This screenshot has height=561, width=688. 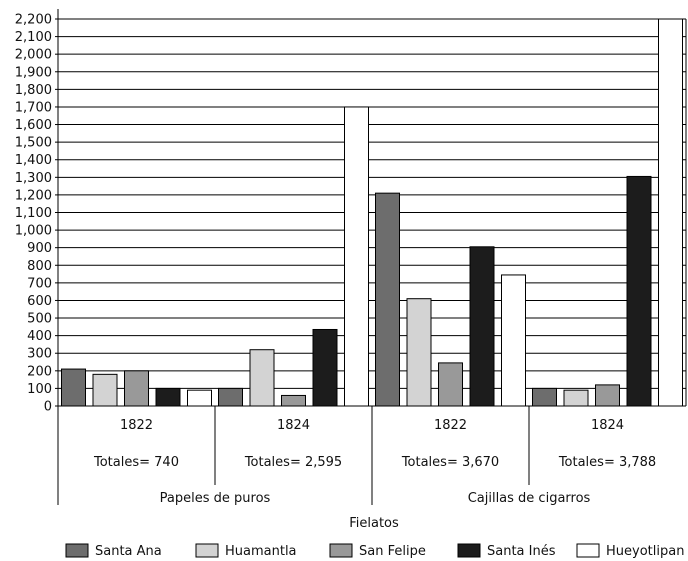 What do you see at coordinates (48, 407) in the screenshot?
I see `y-tick-label: 0` at bounding box center [48, 407].